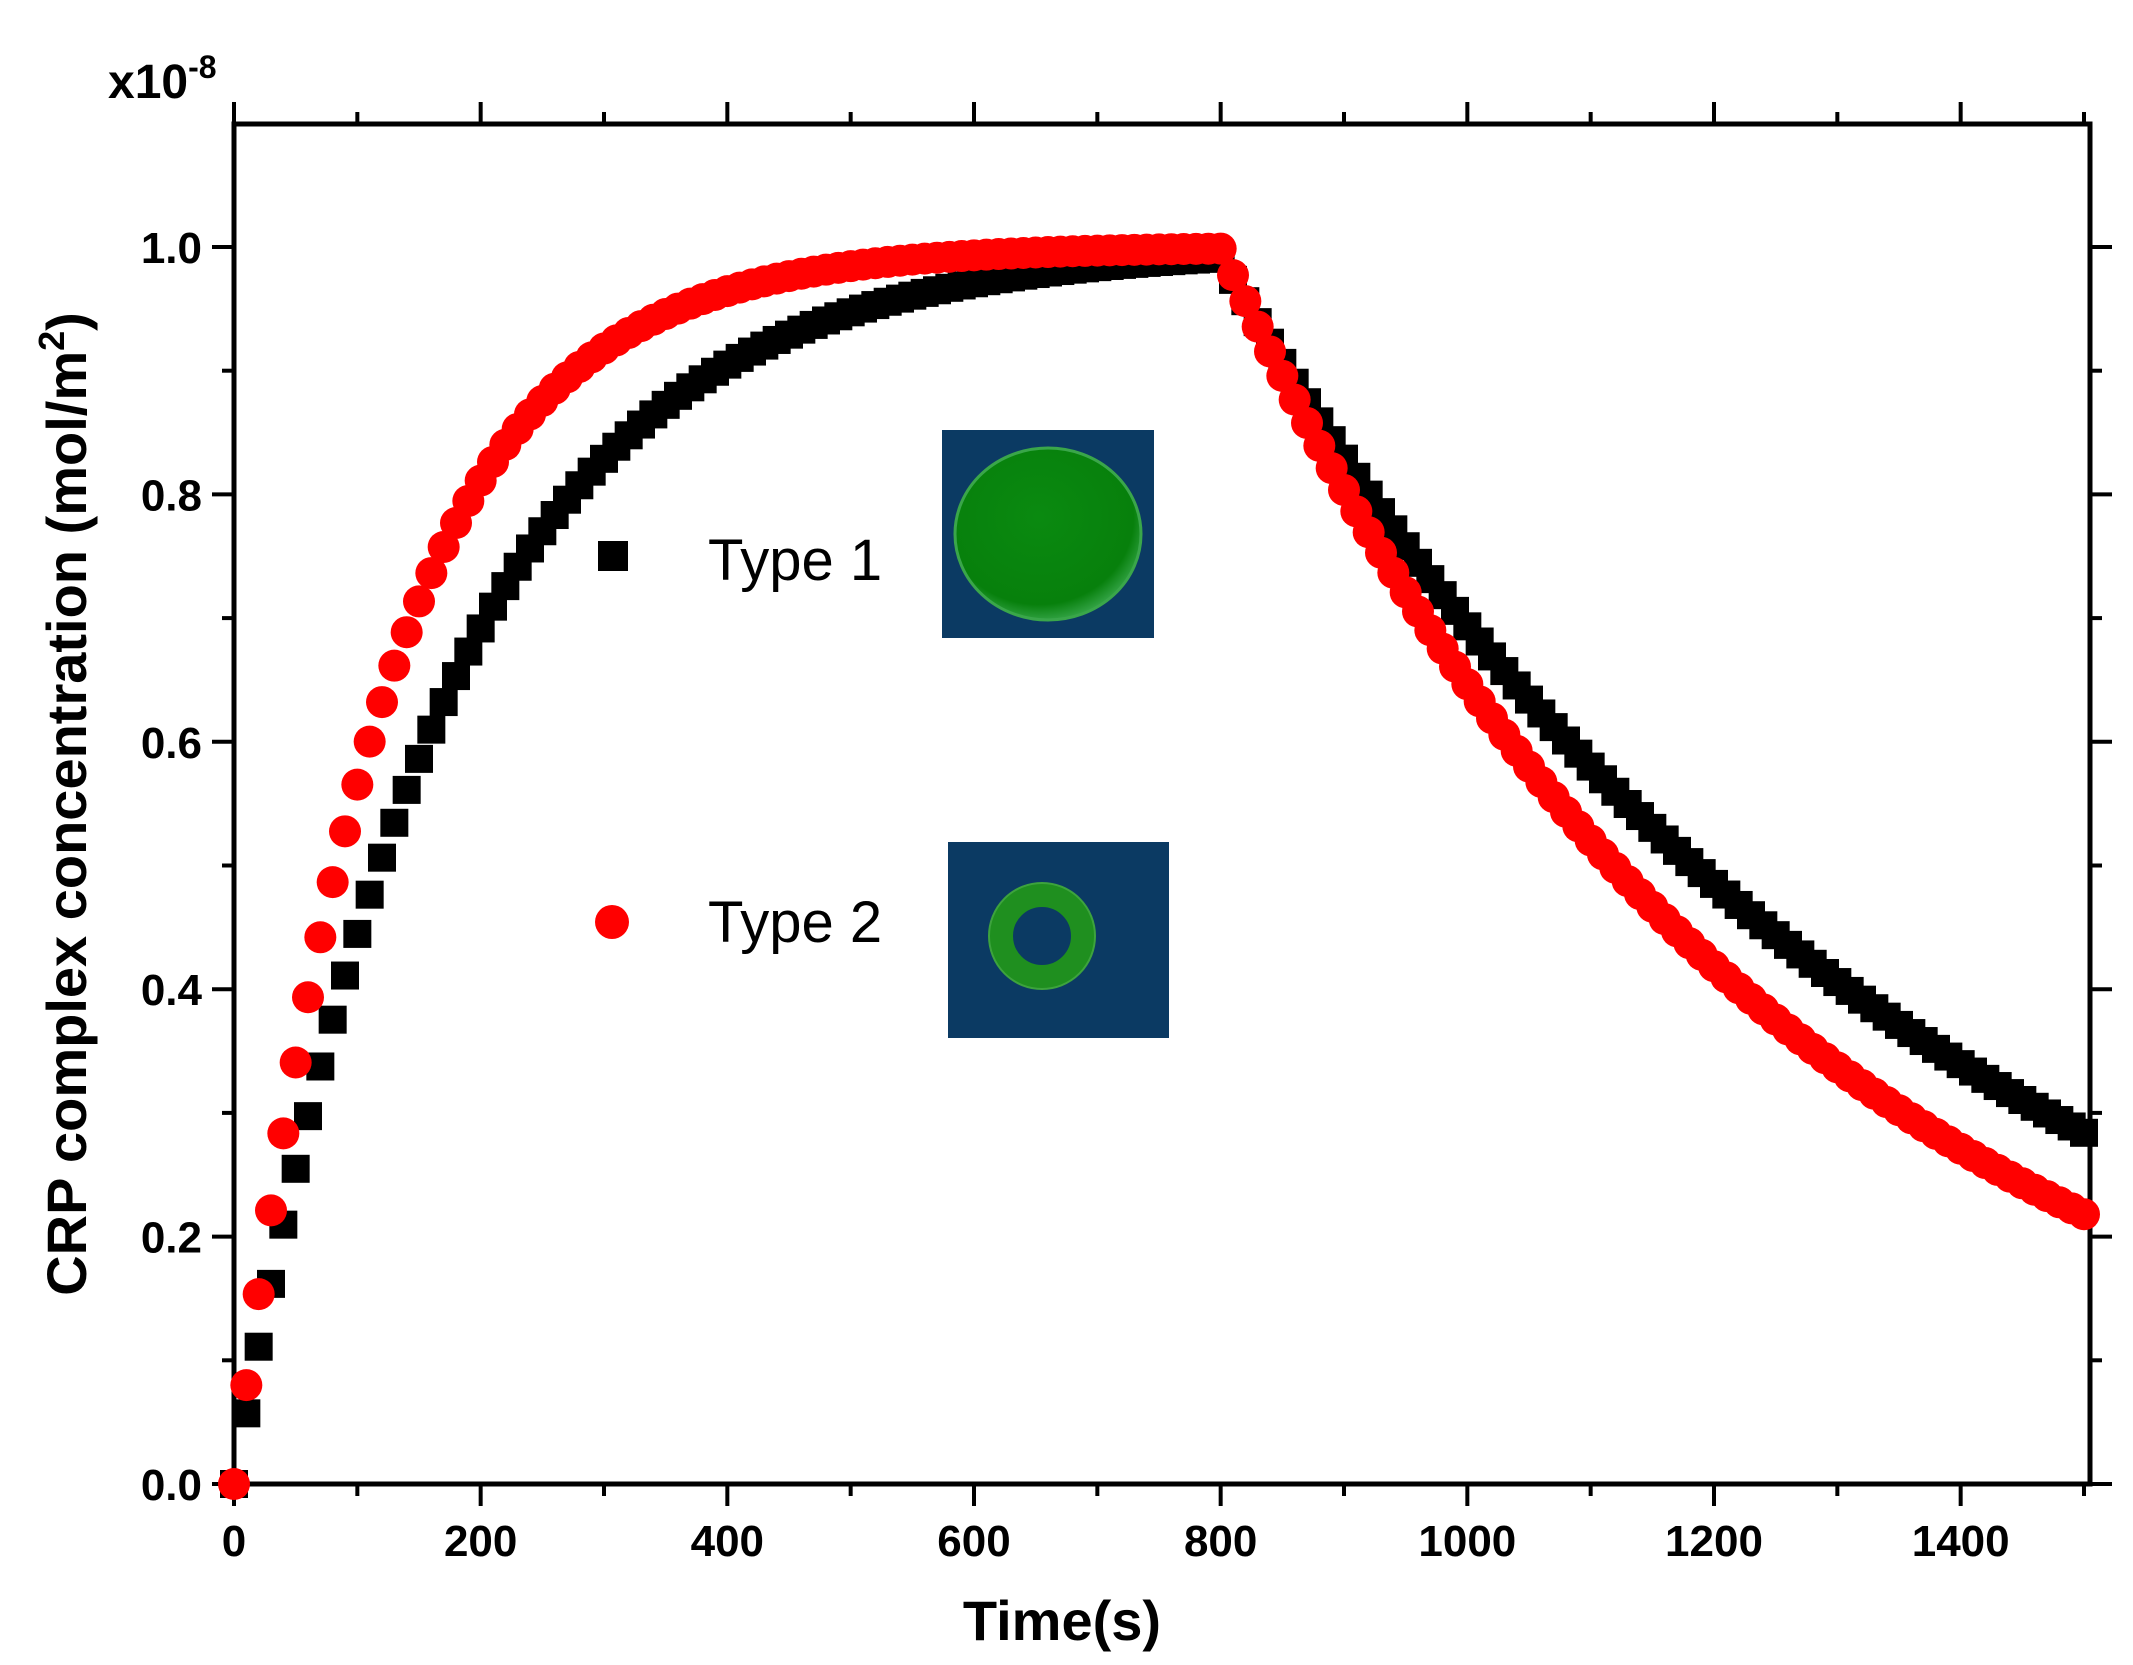 This screenshot has height=1665, width=2133. Describe the element at coordinates (171, 248) in the screenshot. I see `y-tick-label: 1.0` at that location.